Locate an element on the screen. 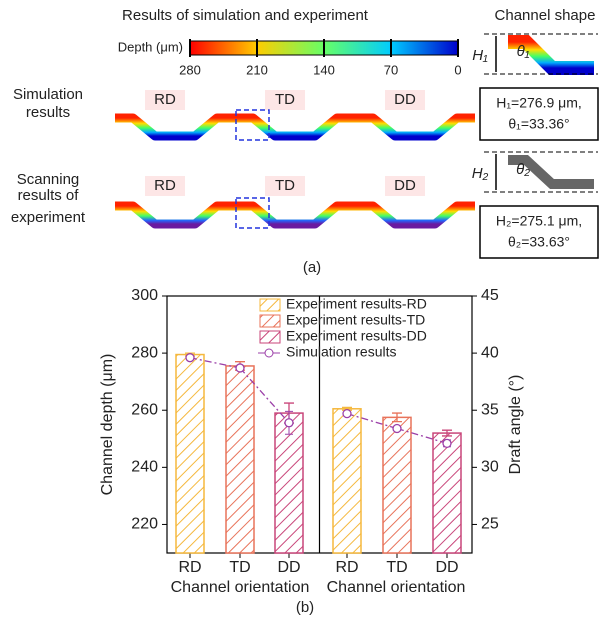 The image size is (602, 626). shape-symbol: H₁ is located at coordinates (480, 55).